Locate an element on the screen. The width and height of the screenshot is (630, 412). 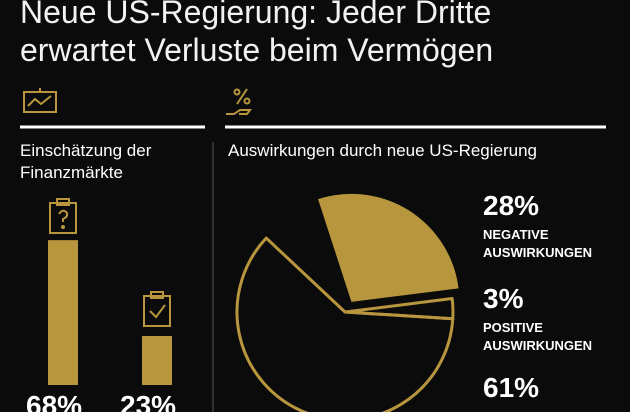
value-label: 68% is located at coordinates (54, 401).